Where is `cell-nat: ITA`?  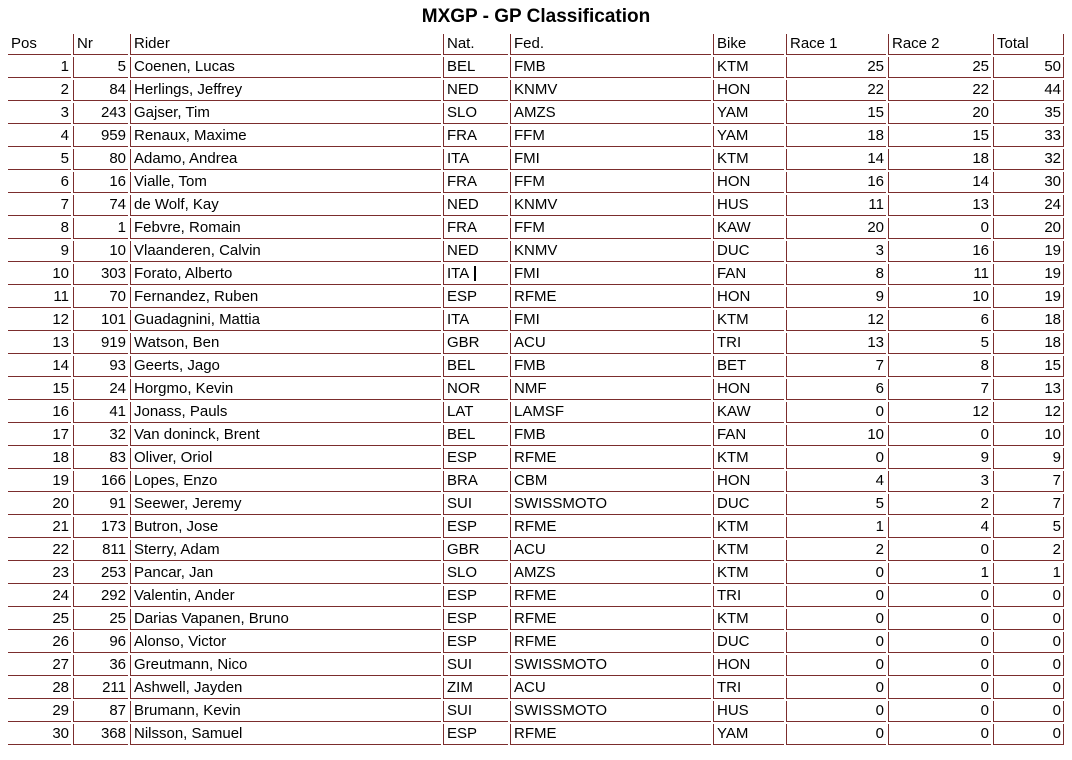
cell-nat: ITA is located at coordinates (475, 159).